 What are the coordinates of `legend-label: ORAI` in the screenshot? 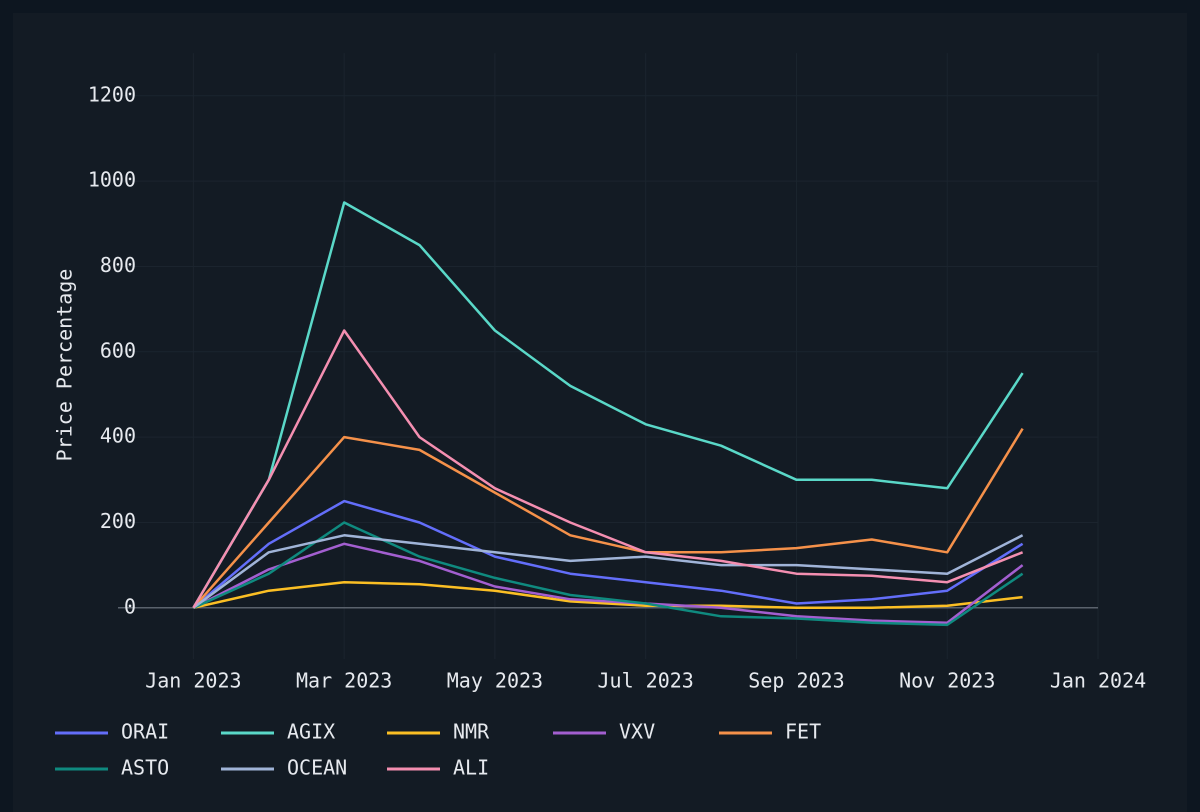 It's located at (145, 732).